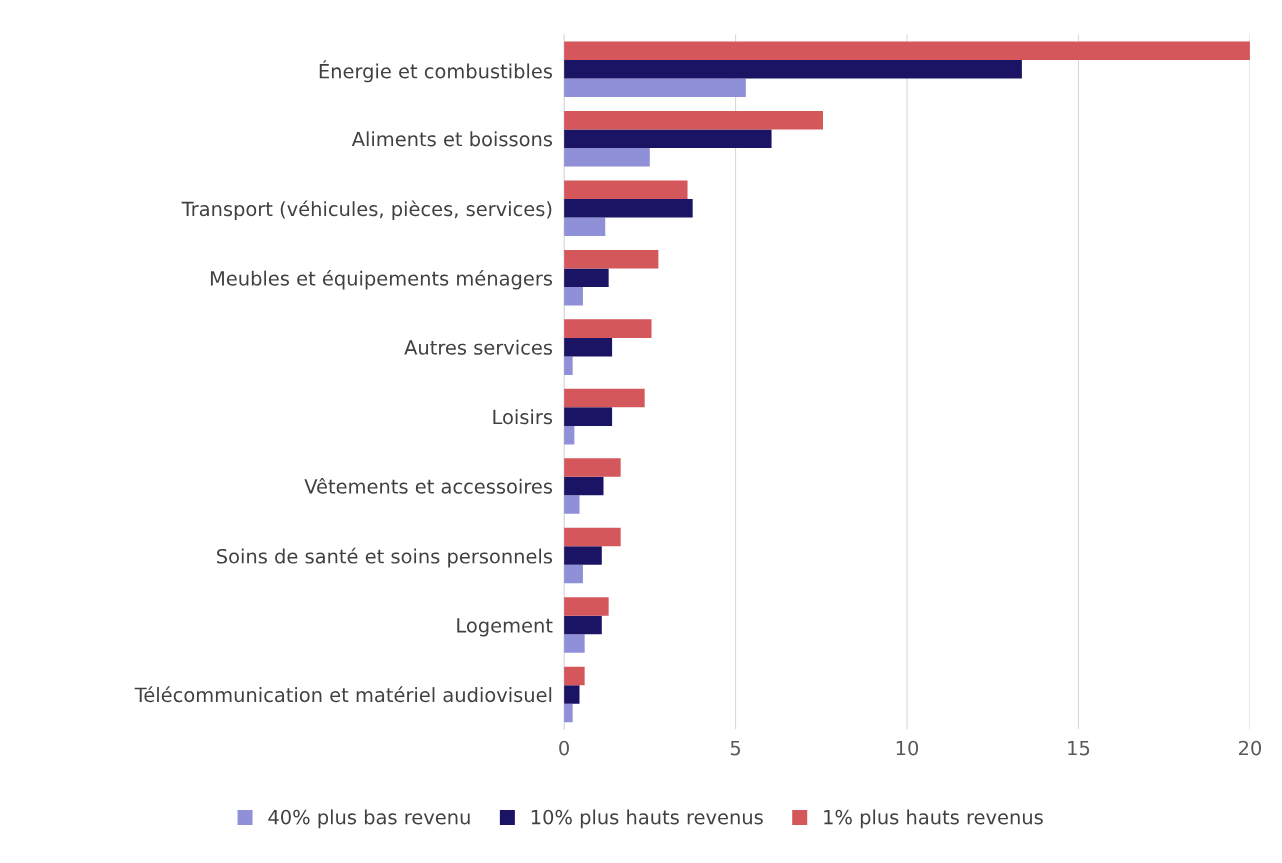 This screenshot has width=1282, height=863. Describe the element at coordinates (1250, 748) in the screenshot. I see `x-tick-label: 20` at that location.